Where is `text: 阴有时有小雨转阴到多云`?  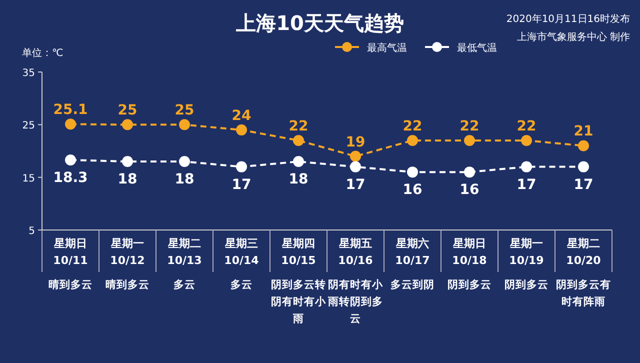 text: 阴有时有小雨转阴到多云 is located at coordinates (355, 301).